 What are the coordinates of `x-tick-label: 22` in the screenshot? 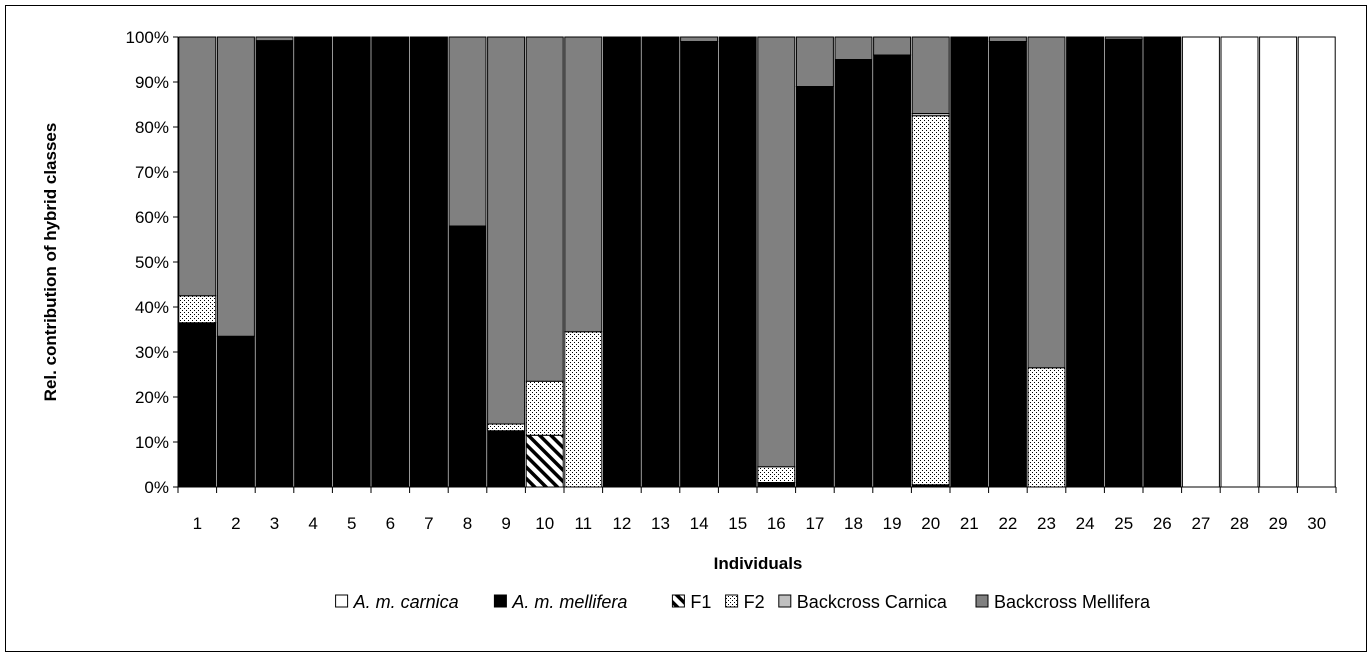 It's located at (1007, 523).